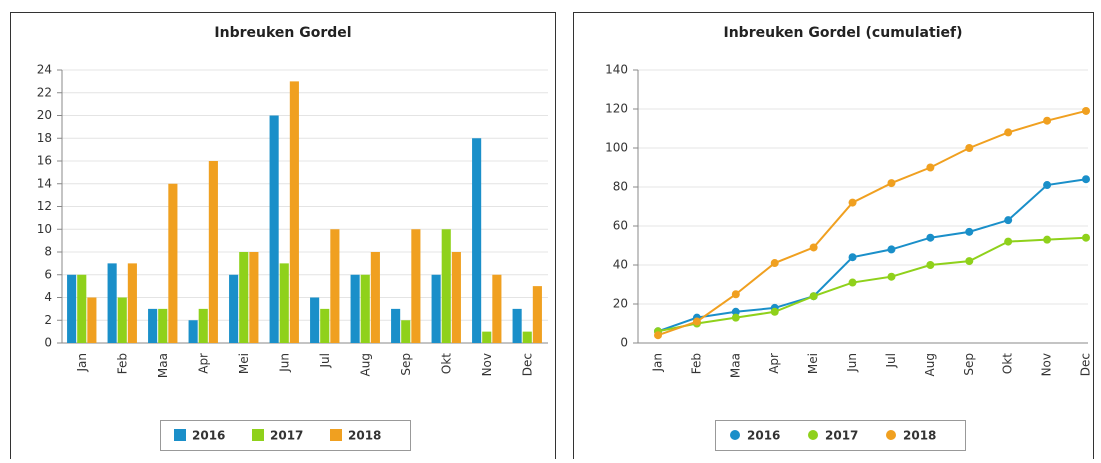 This screenshot has width=1101, height=463. I want to click on y-tick-label: 4, so click(48, 297).